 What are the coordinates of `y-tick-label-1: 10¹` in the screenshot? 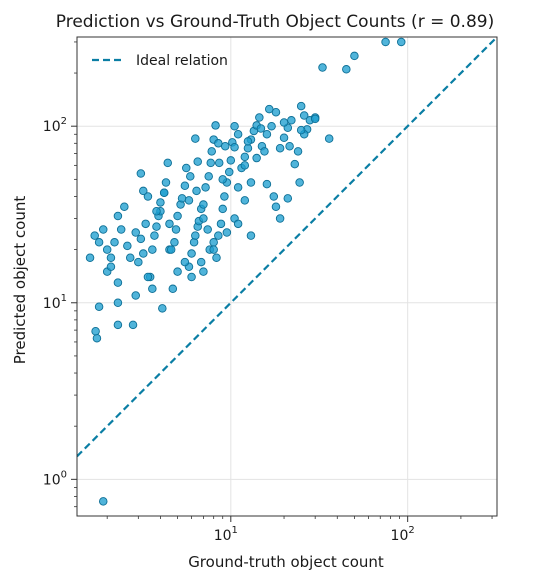 It's located at (55, 302).